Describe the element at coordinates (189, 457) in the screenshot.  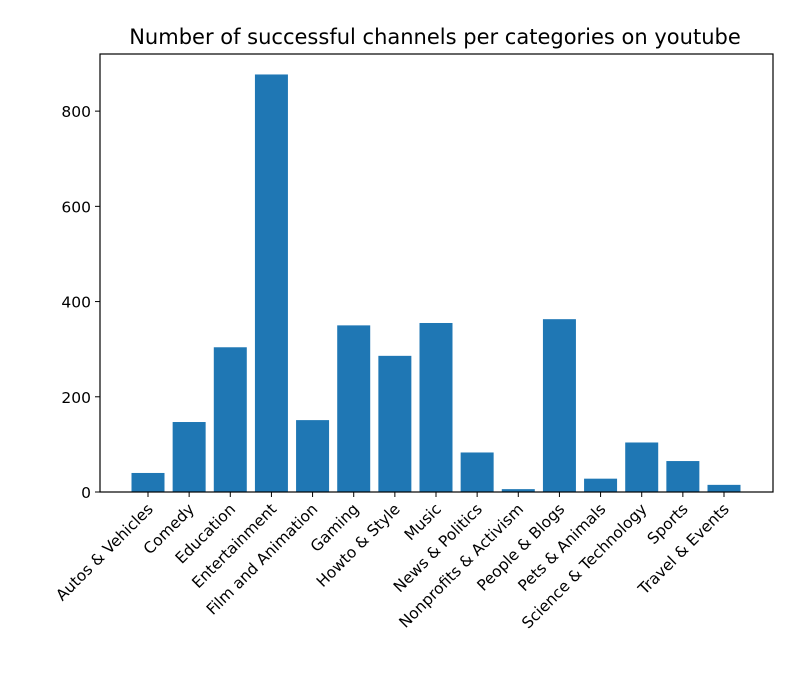
I see `bar-comedy` at that location.